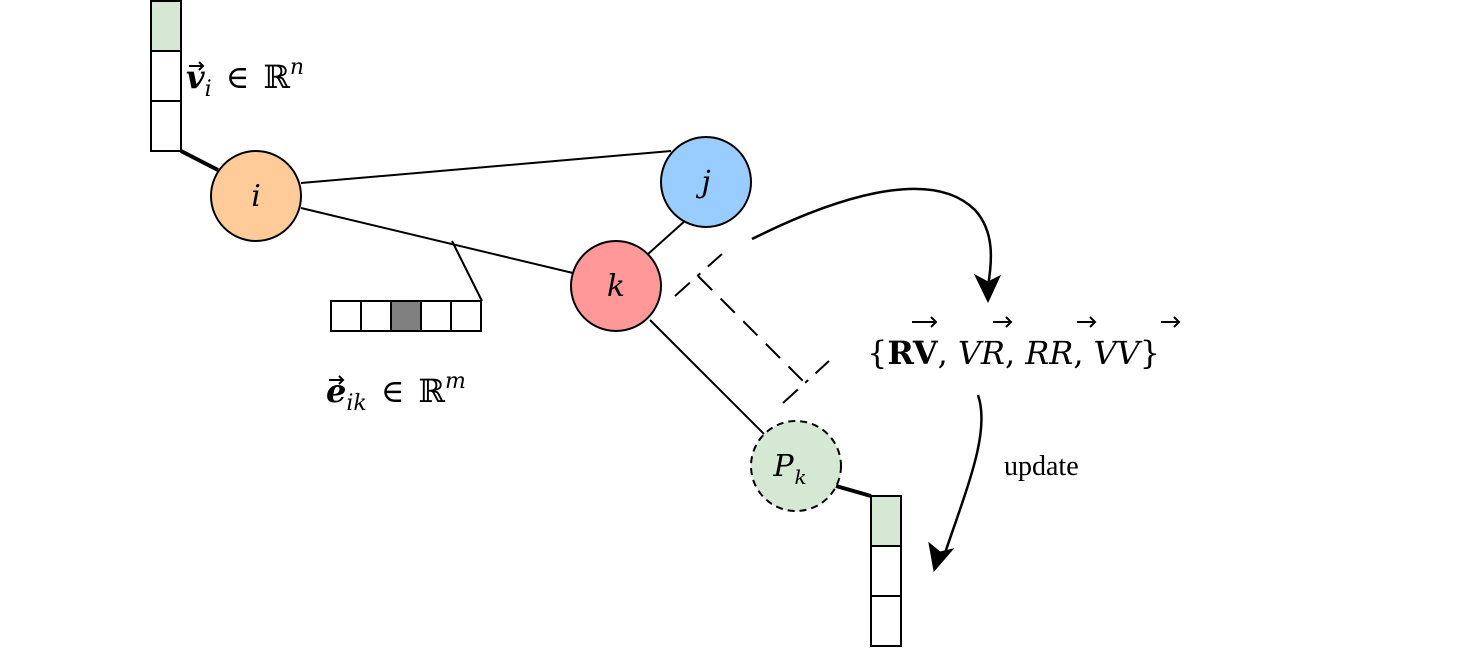 The width and height of the screenshot is (1473, 648). Describe the element at coordinates (1087, 322) in the screenshot. I see `relation-rr-accent-icon` at that location.